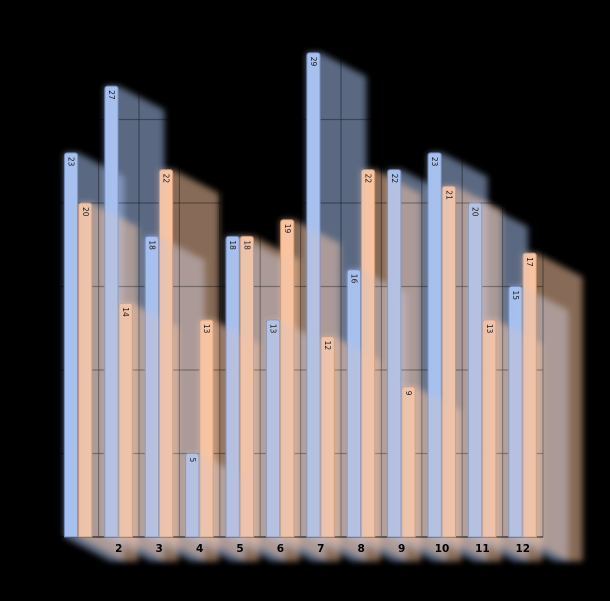  I want to click on bar-value-label-orange-series-9: 9, so click(408, 393).